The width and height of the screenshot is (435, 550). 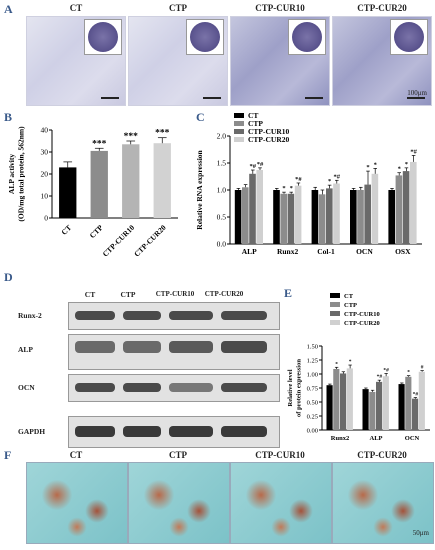 I want to click on legend-label: CTP, so click(x=350, y=305).